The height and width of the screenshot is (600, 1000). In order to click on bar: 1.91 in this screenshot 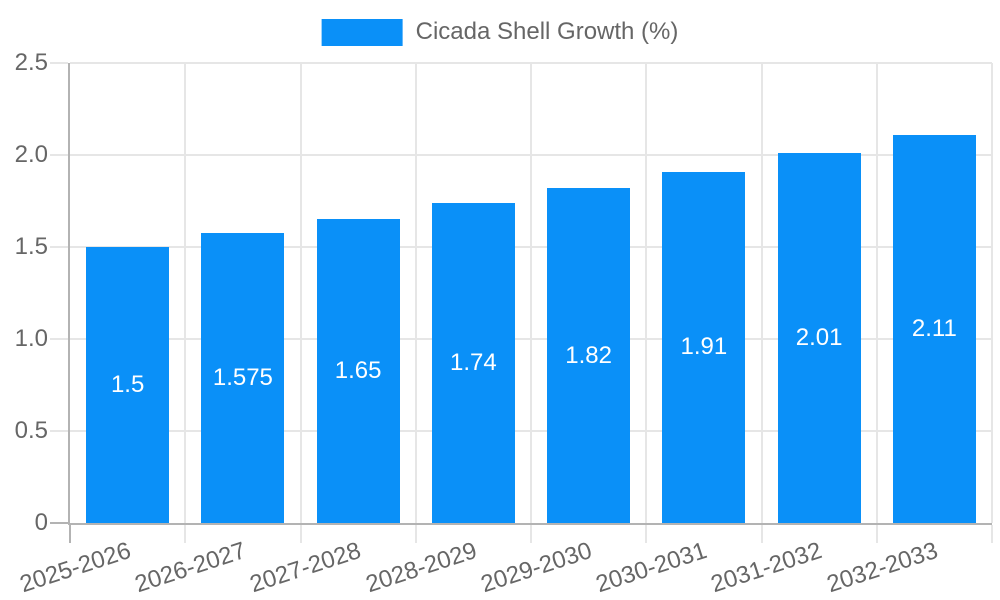, I will do `click(704, 347)`.